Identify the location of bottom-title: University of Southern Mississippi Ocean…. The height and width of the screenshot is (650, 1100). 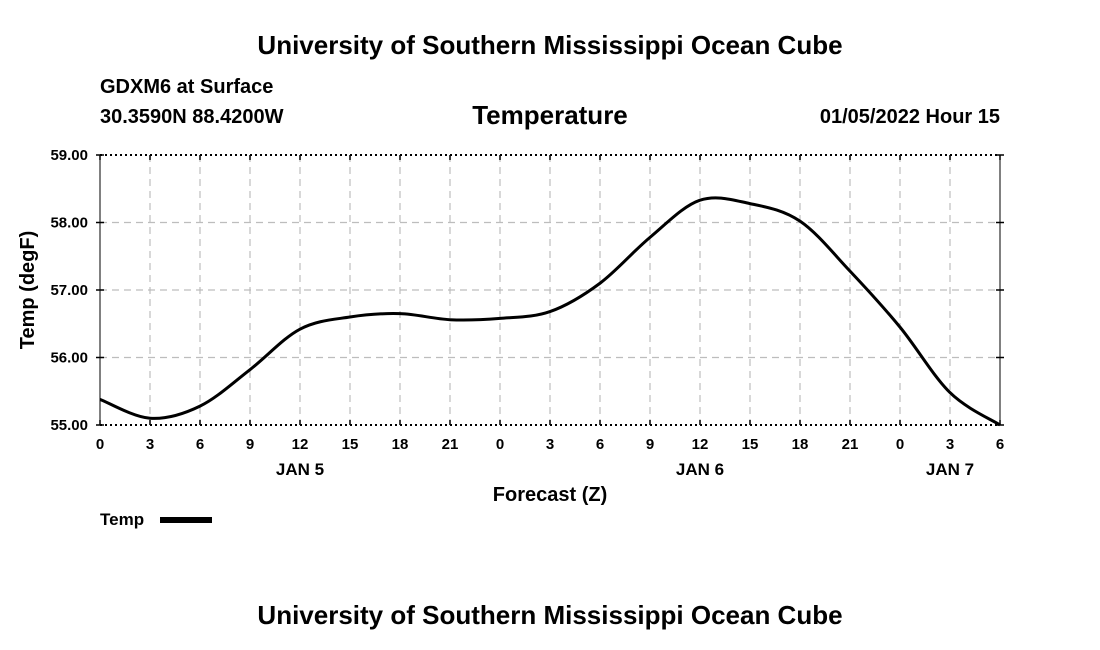
(550, 615).